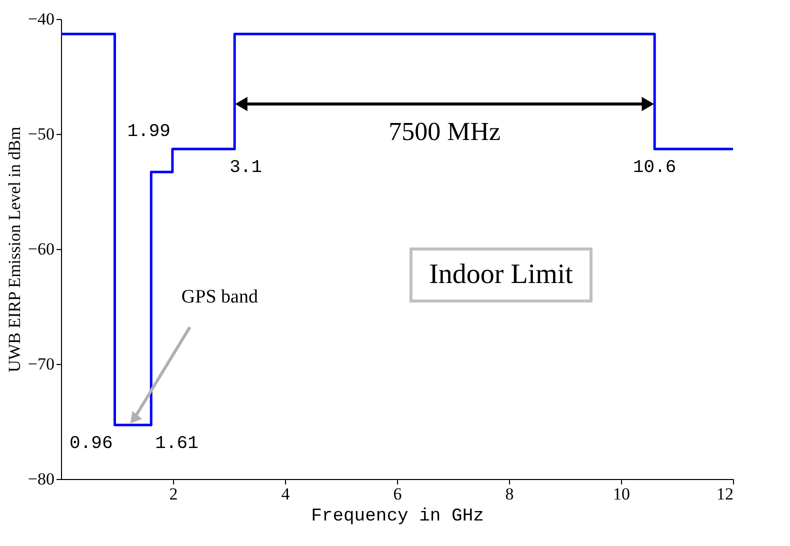 This screenshot has height=546, width=790. What do you see at coordinates (509, 494) in the screenshot?
I see `x-tick-label: 8` at bounding box center [509, 494].